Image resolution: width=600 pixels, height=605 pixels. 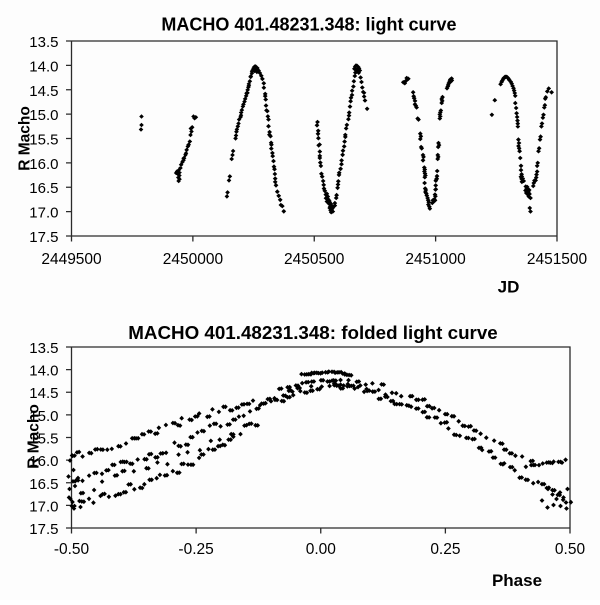 What do you see at coordinates (509, 287) in the screenshot?
I see `svg-text: JD` at bounding box center [509, 287].